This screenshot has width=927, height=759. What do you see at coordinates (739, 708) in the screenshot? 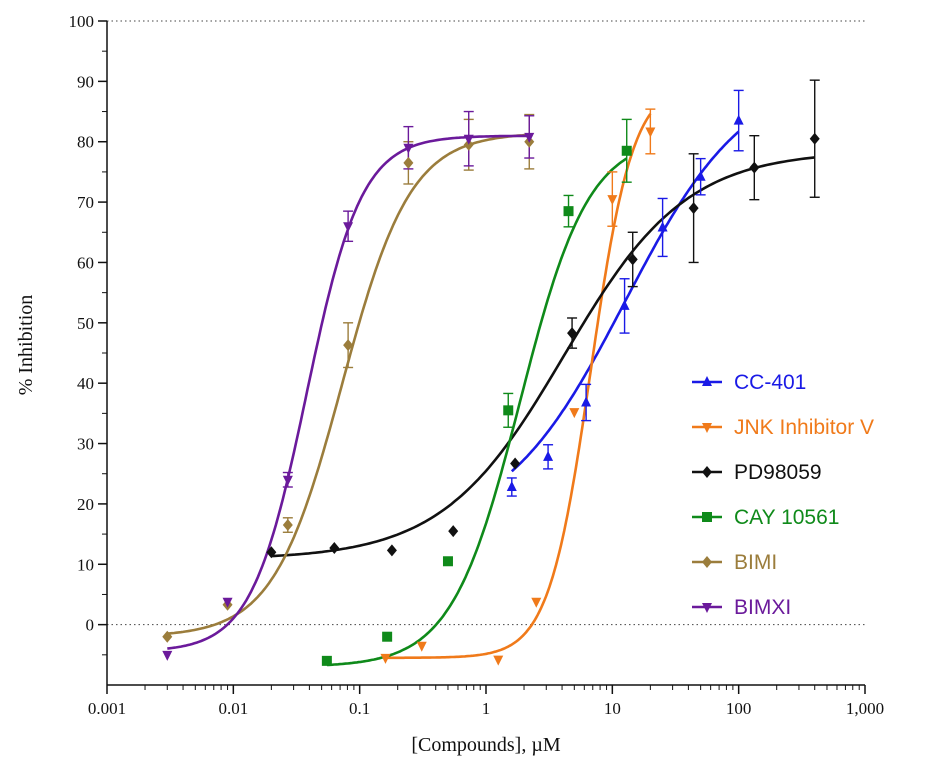
I see `x-tick-label: 100` at bounding box center [739, 708].